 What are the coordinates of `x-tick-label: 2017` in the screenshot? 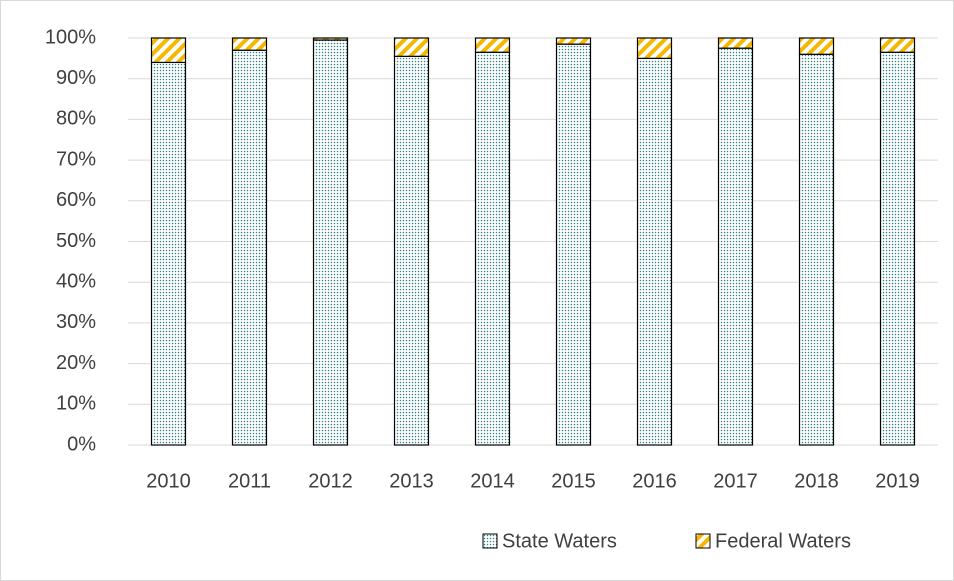 It's located at (735, 481).